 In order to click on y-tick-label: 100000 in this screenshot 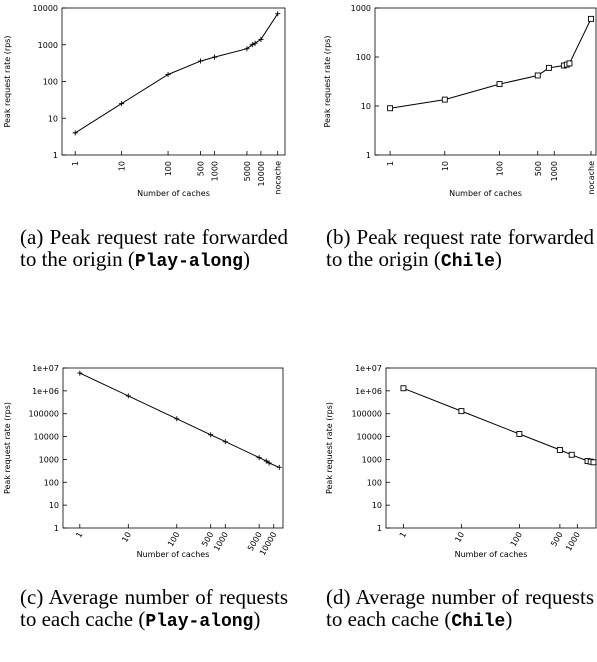, I will do `click(366, 414)`.